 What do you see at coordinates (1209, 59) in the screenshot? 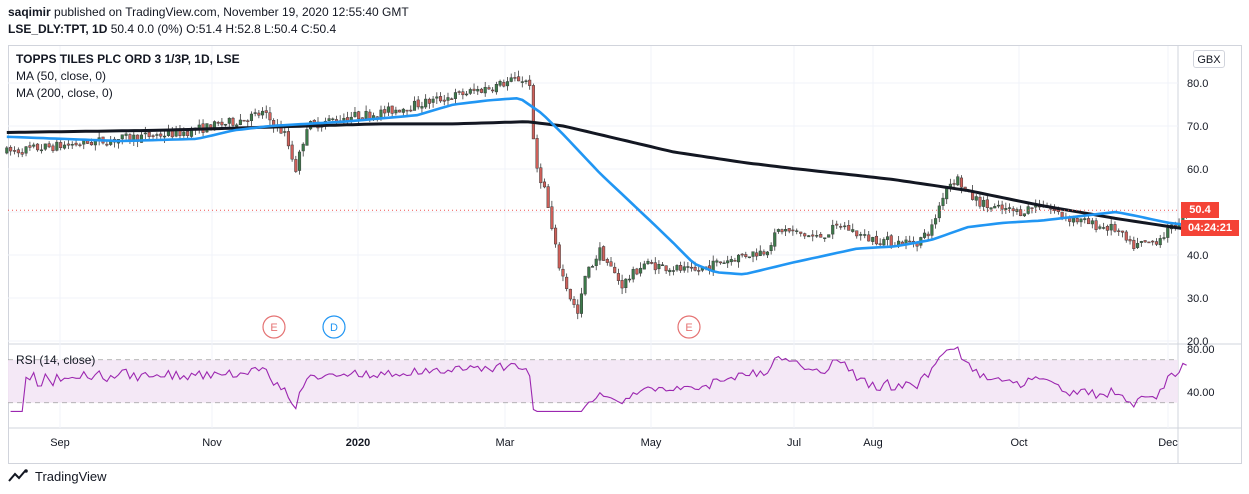
I see `currency-button: GBX` at bounding box center [1209, 59].